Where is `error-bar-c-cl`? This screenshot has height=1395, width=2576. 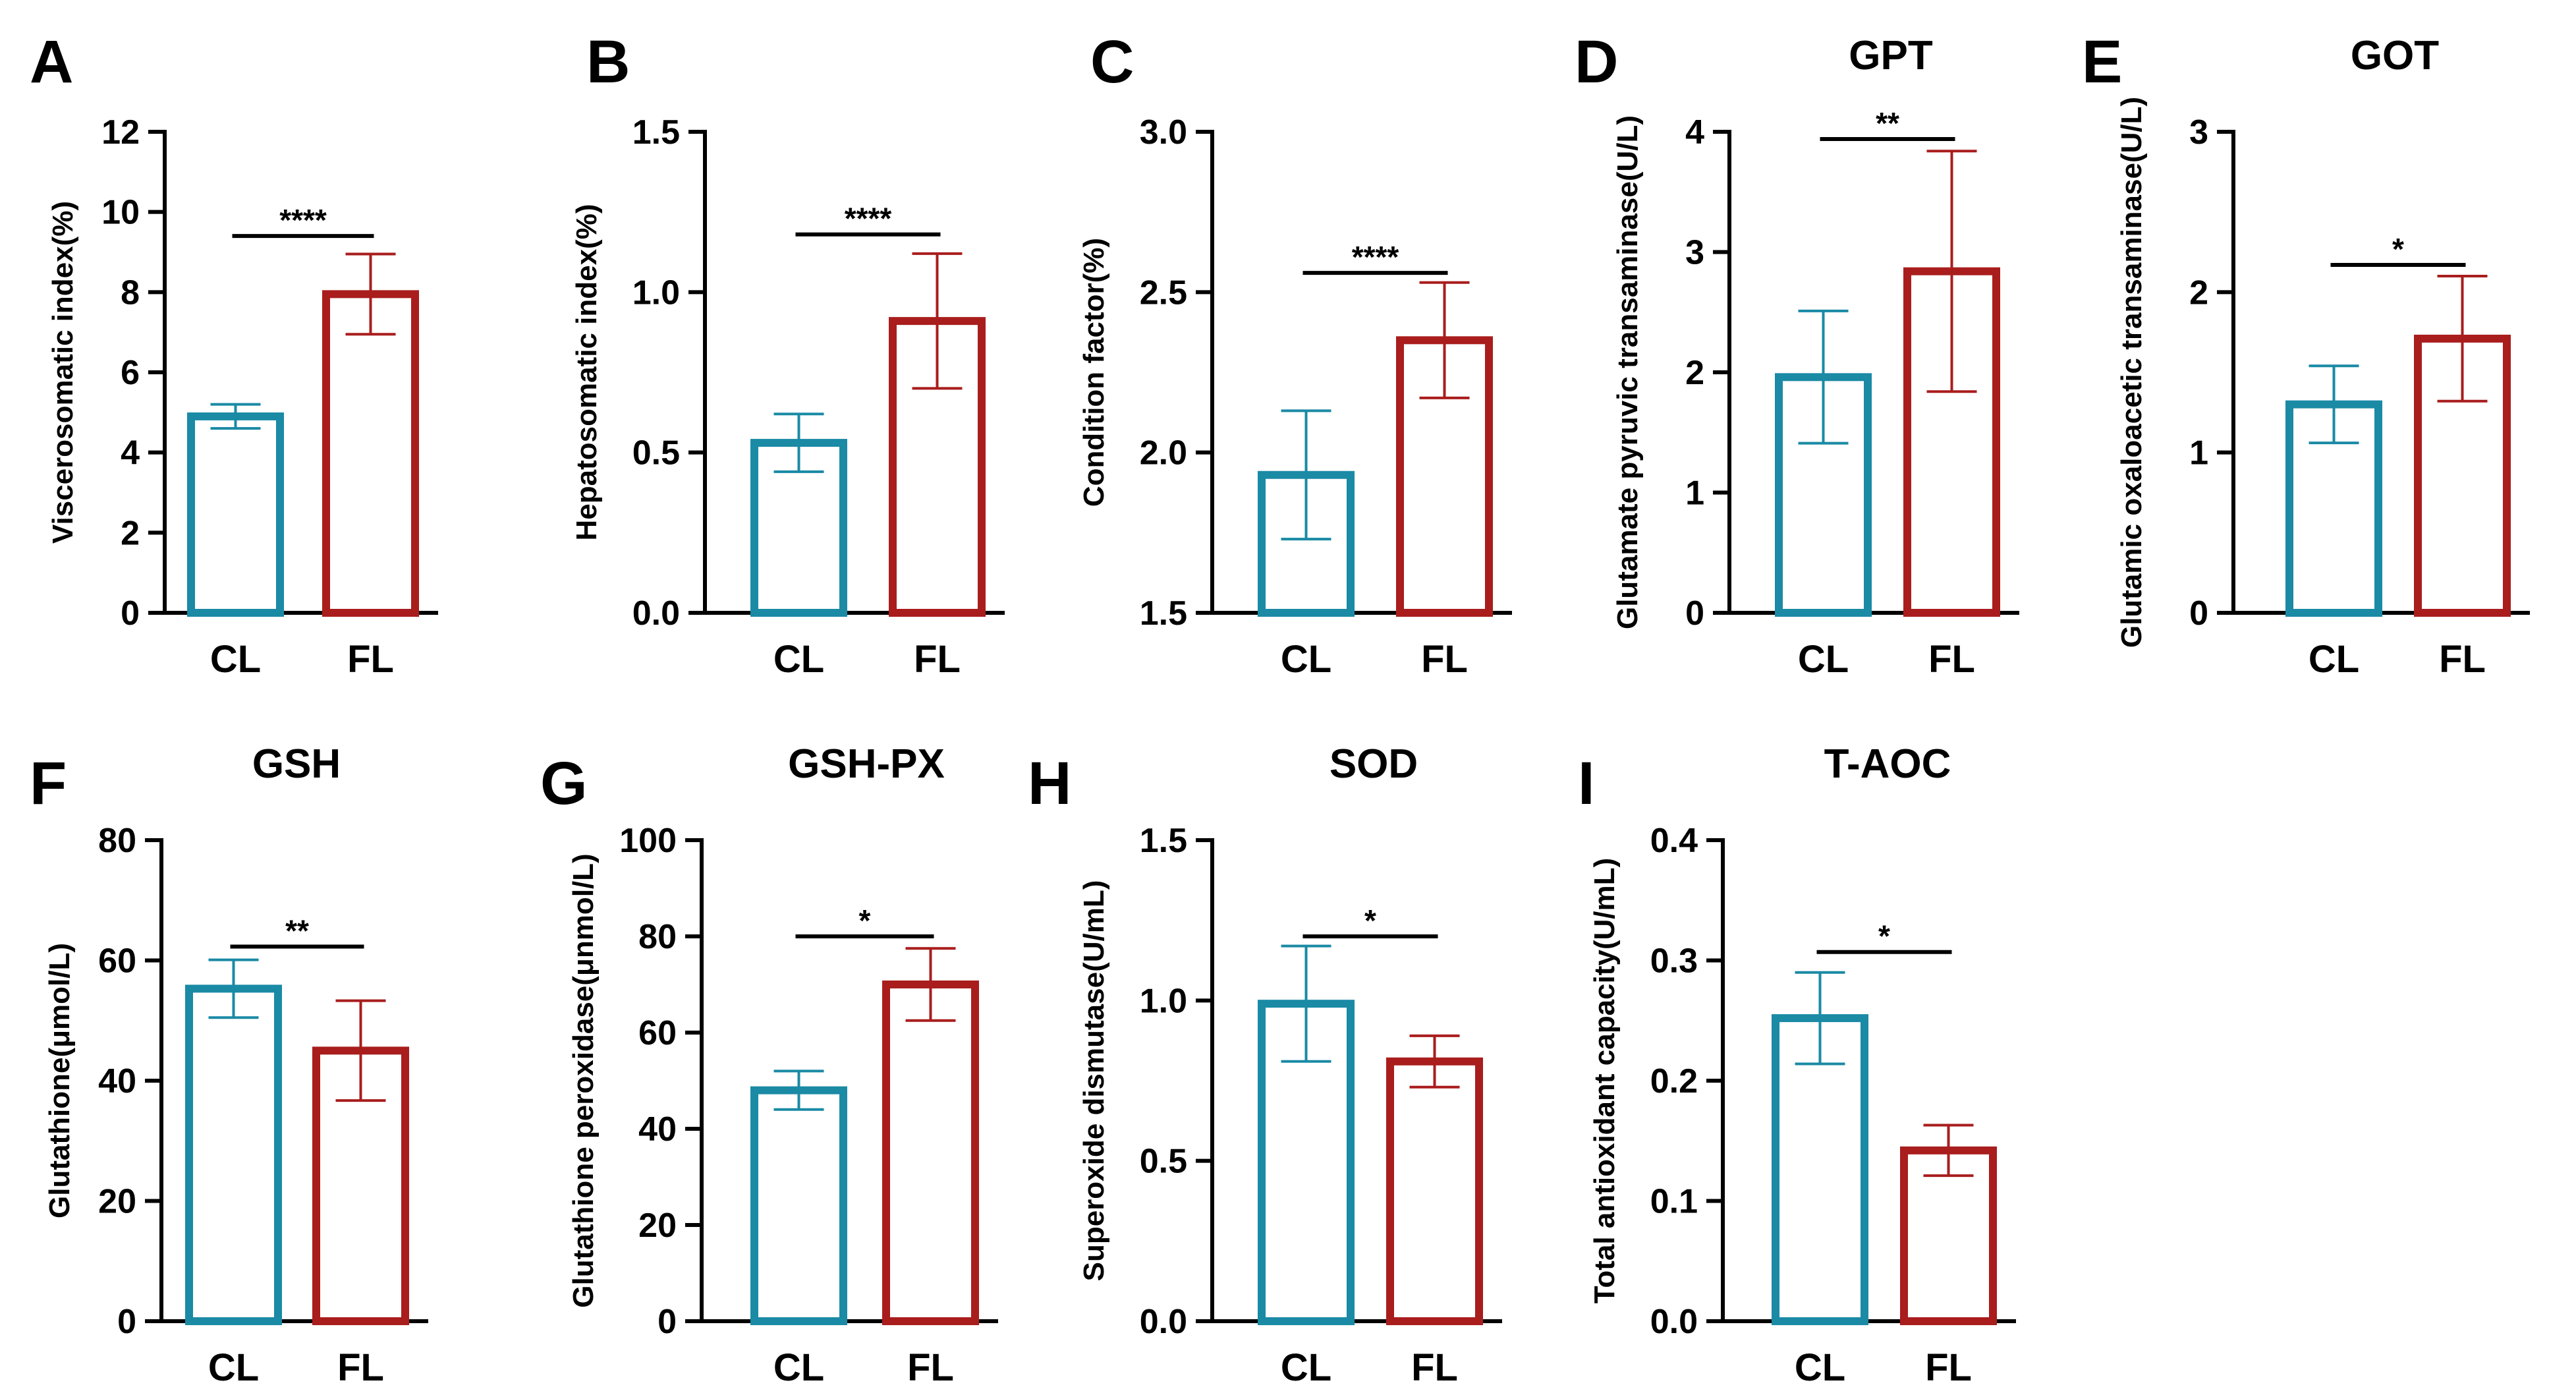 error-bar-c-cl is located at coordinates (1306, 475).